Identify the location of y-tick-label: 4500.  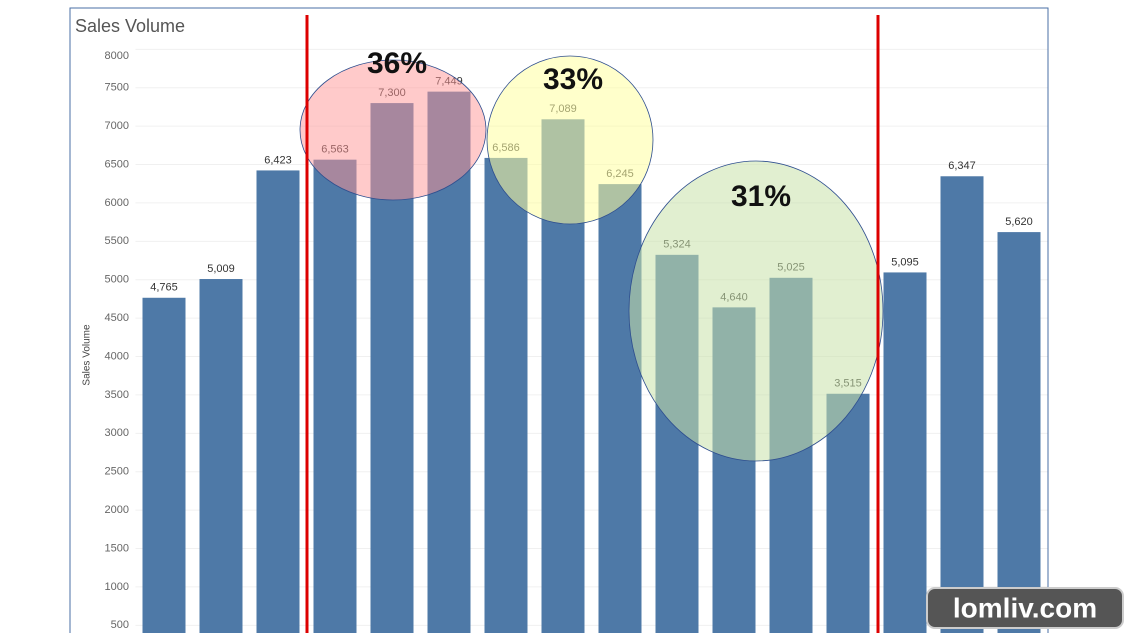
(117, 318).